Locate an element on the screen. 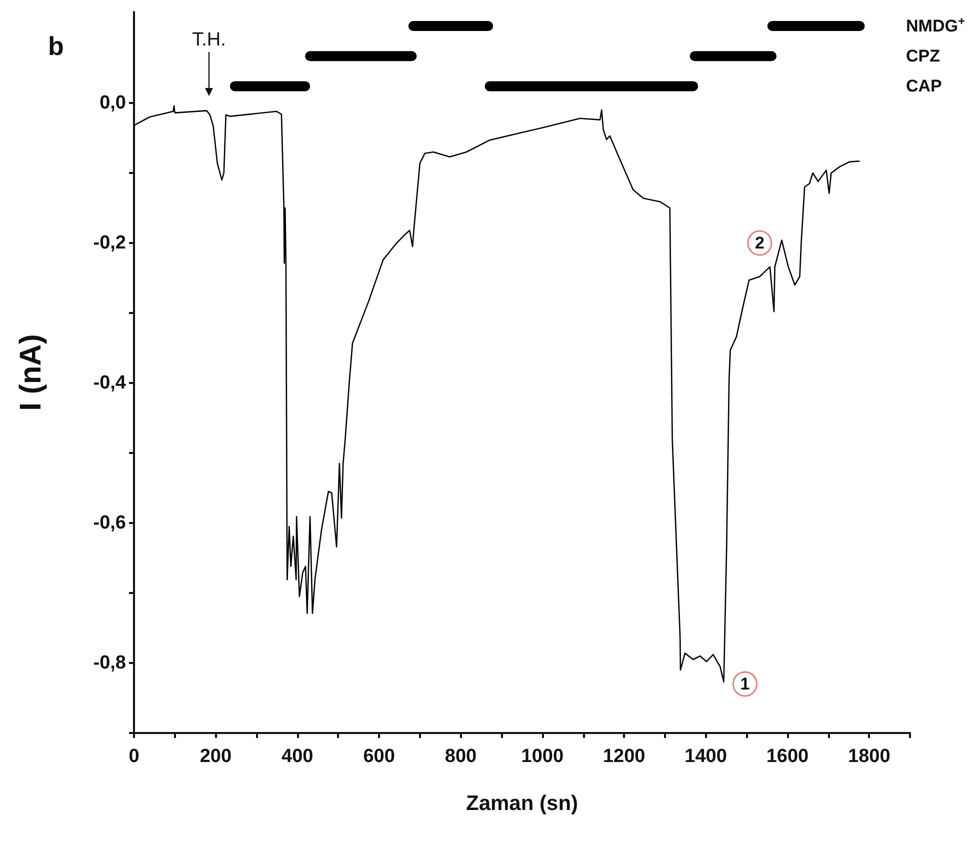 This screenshot has width=967, height=861. y-tick-label: -0,8 is located at coordinates (109, 663).